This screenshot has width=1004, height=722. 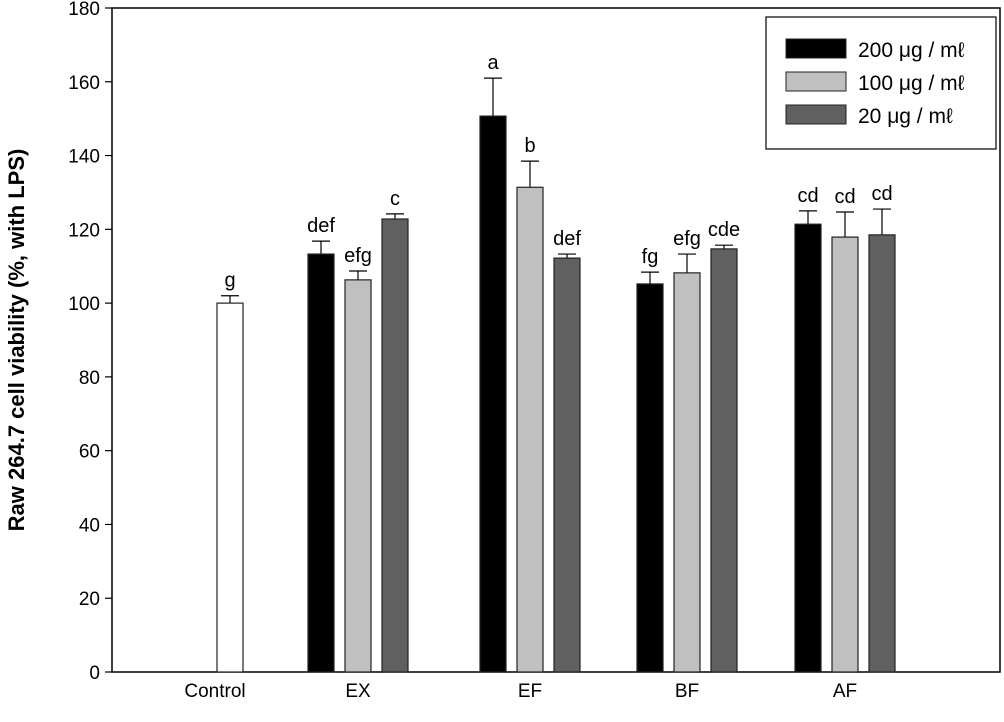 I want to click on x-tick-label: AF, so click(x=845, y=691).